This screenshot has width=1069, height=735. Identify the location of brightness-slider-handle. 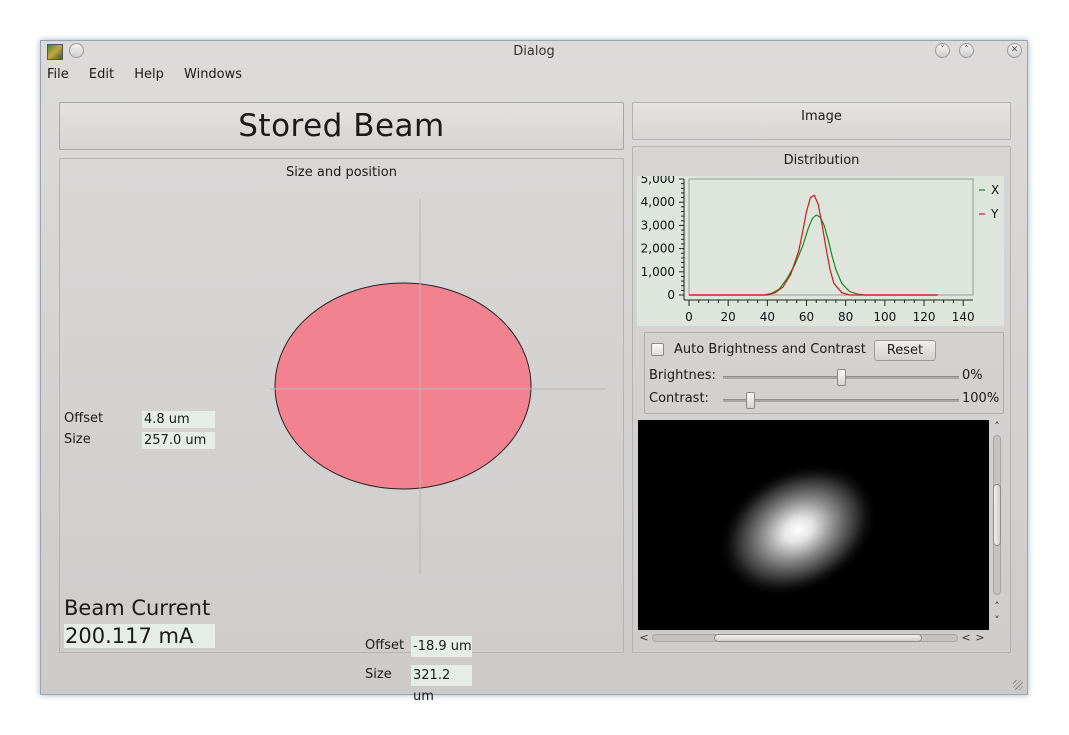
(841, 377).